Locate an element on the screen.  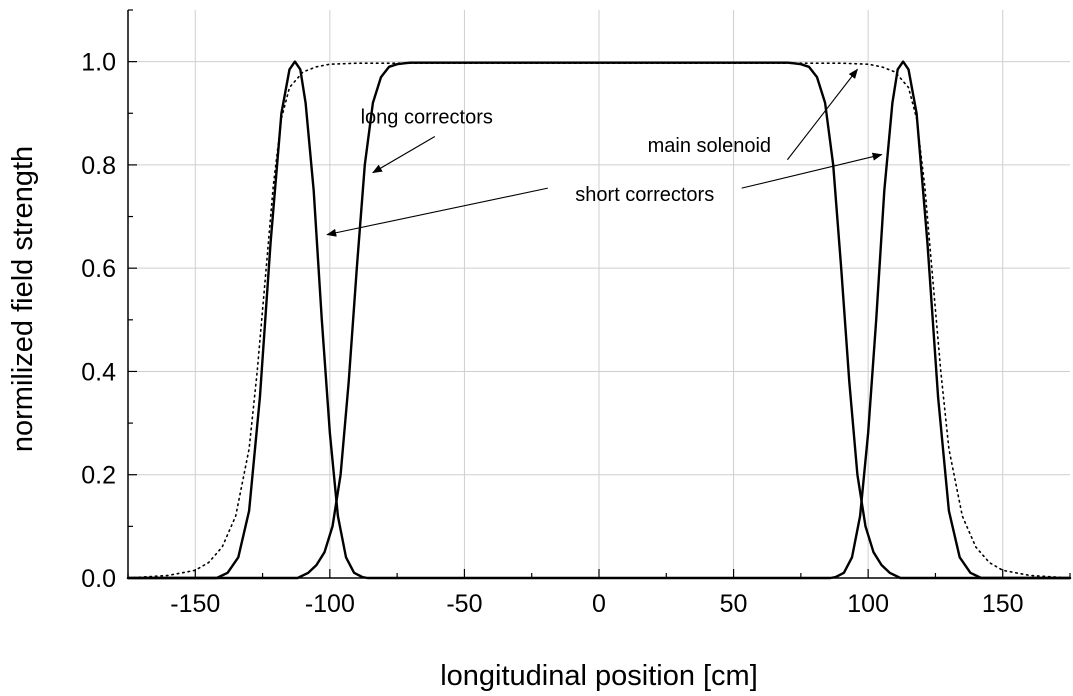
annotation-label-2: short correctors is located at coordinates (644, 195).